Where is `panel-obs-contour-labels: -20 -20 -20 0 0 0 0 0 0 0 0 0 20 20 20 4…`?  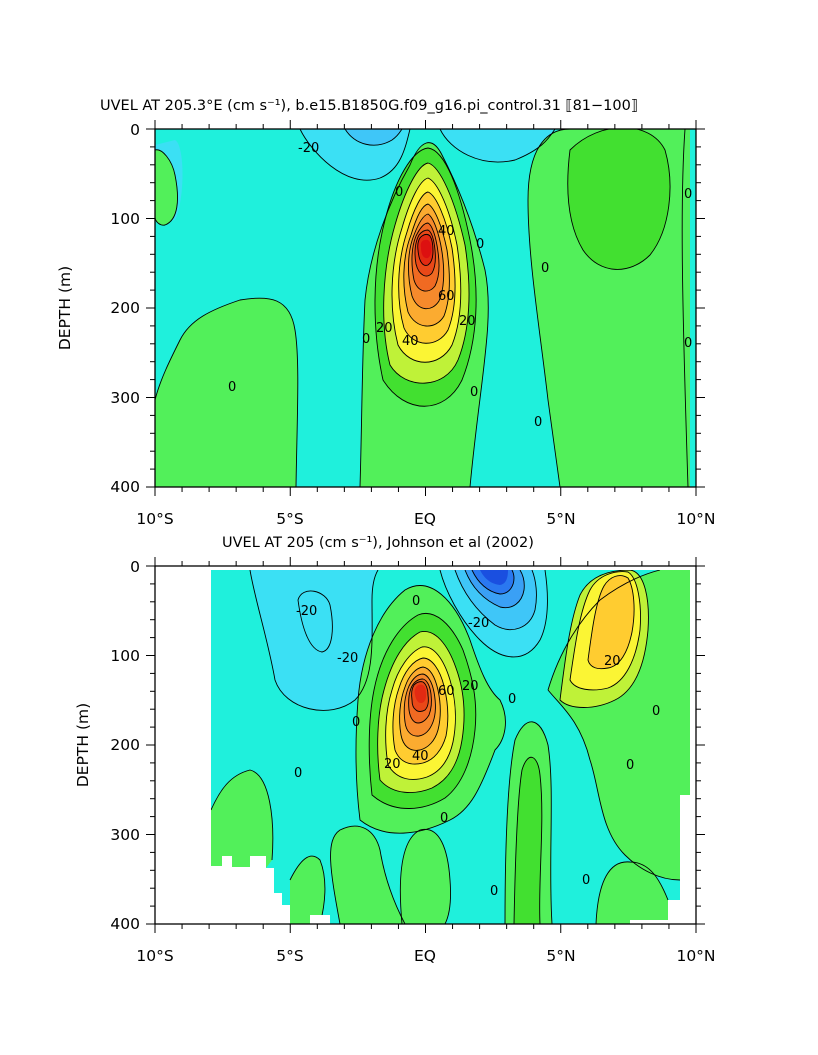
panel-obs-contour-labels: -20 -20 -20 0 0 0 0 0 0 0 0 0 20 20 20 4… is located at coordinates (477, 746).